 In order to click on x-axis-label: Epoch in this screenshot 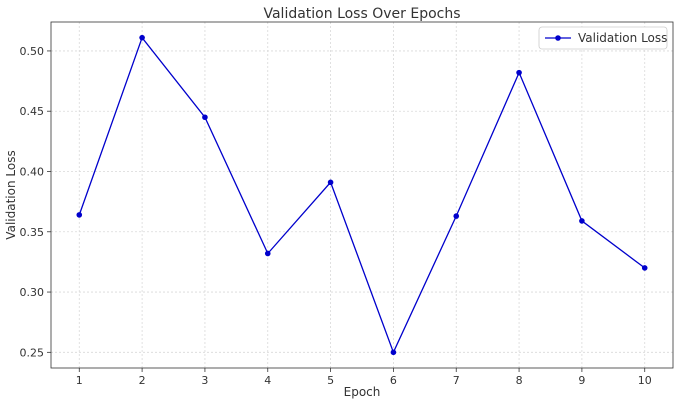, I will do `click(362, 392)`.